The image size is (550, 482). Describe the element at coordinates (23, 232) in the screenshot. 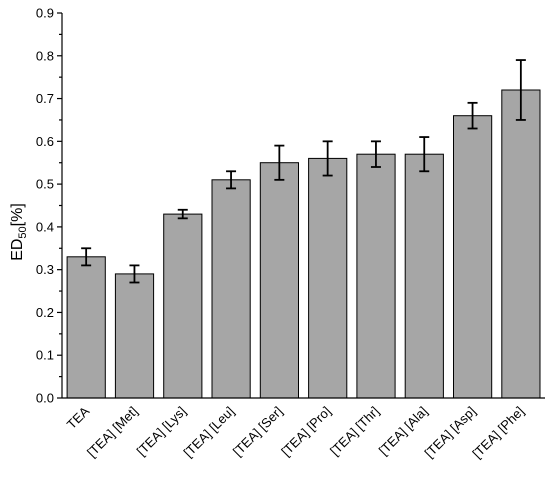

I see `y-axis-title-subscript: 50` at that location.